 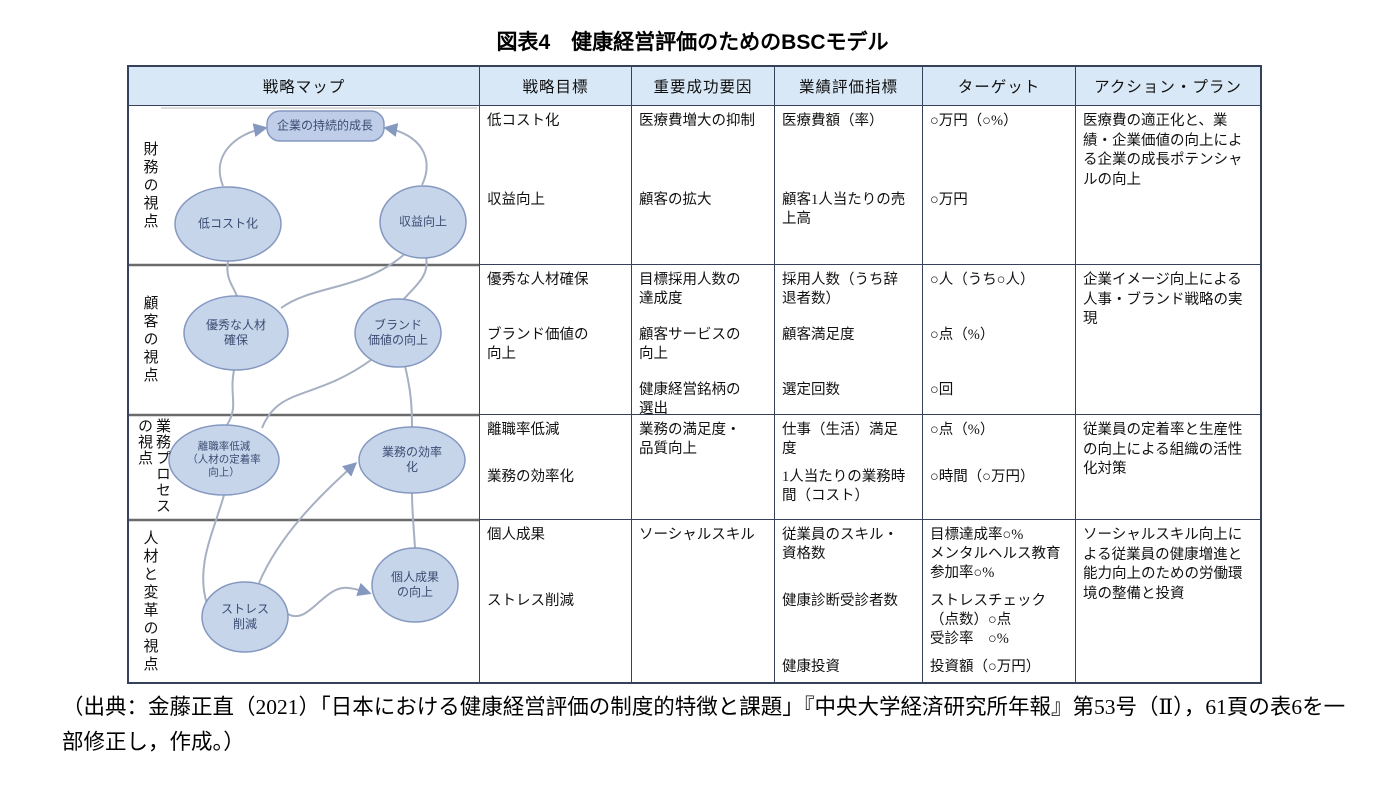 What do you see at coordinates (848, 184) in the screenshot?
I see `cell-financial-indicators: 医療費額（率） 顧客1人当たりの売 上高` at bounding box center [848, 184].